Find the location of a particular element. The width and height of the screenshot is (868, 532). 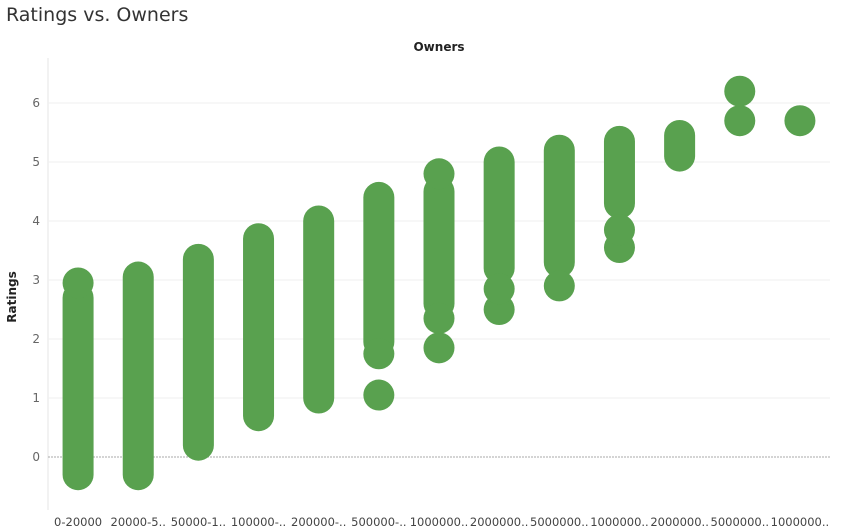

x-tick-label: 200000-.. is located at coordinates (318, 522).